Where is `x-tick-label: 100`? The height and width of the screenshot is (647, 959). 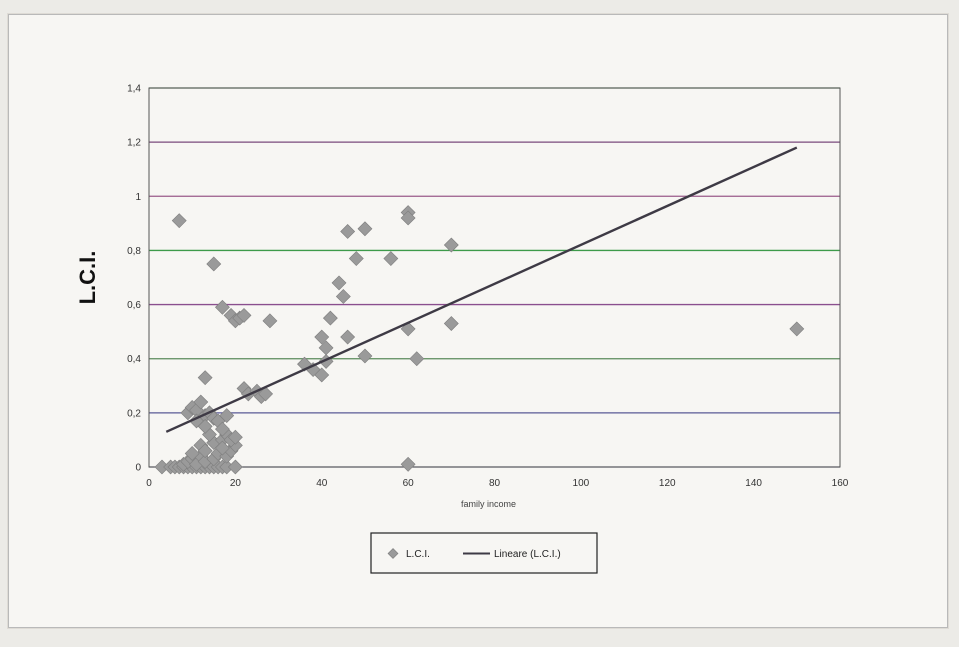
x-tick-label: 100 is located at coordinates (581, 483).